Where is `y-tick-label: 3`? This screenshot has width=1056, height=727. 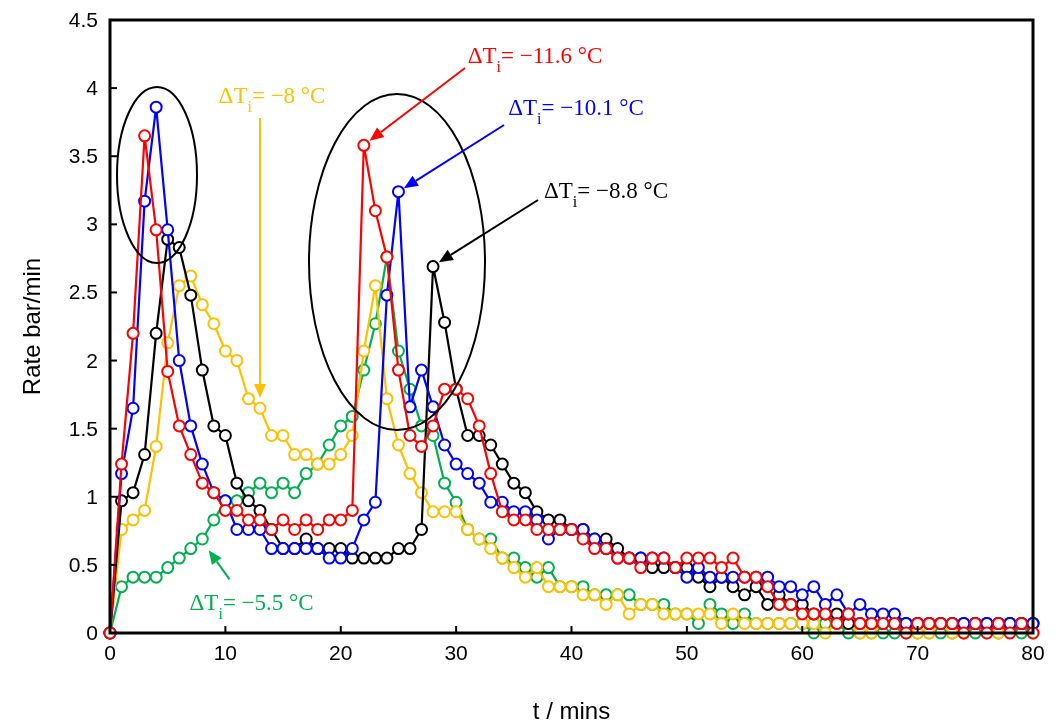
y-tick-label: 3 is located at coordinates (92, 224).